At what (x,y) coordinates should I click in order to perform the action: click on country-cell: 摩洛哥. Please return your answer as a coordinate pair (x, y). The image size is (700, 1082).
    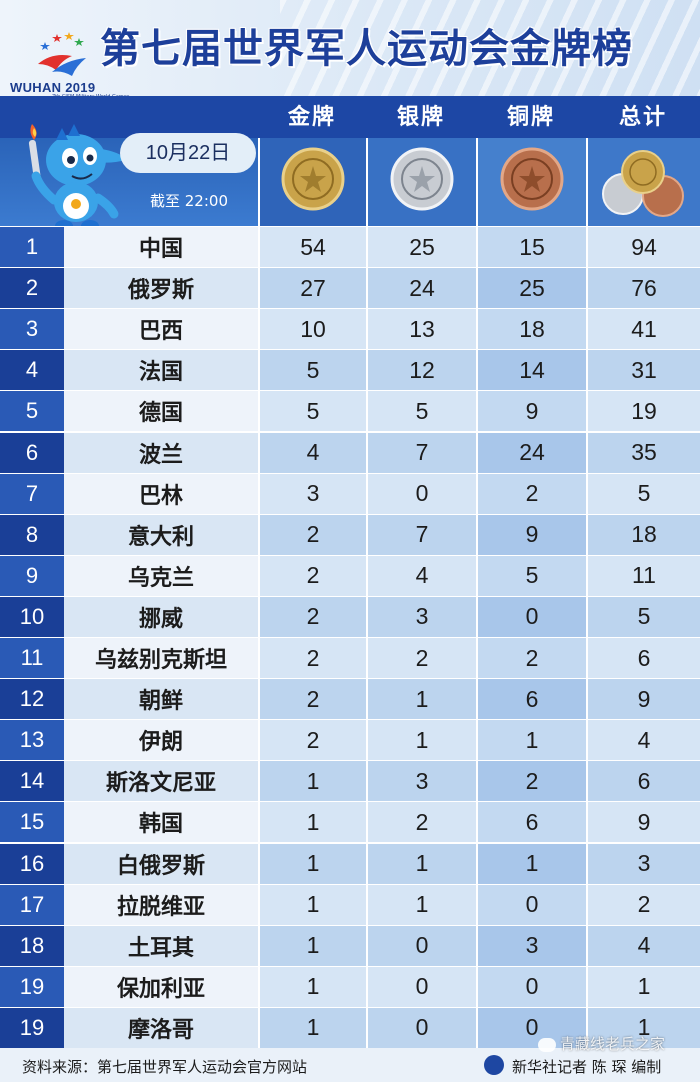
    Looking at the image, I should click on (161, 1027).